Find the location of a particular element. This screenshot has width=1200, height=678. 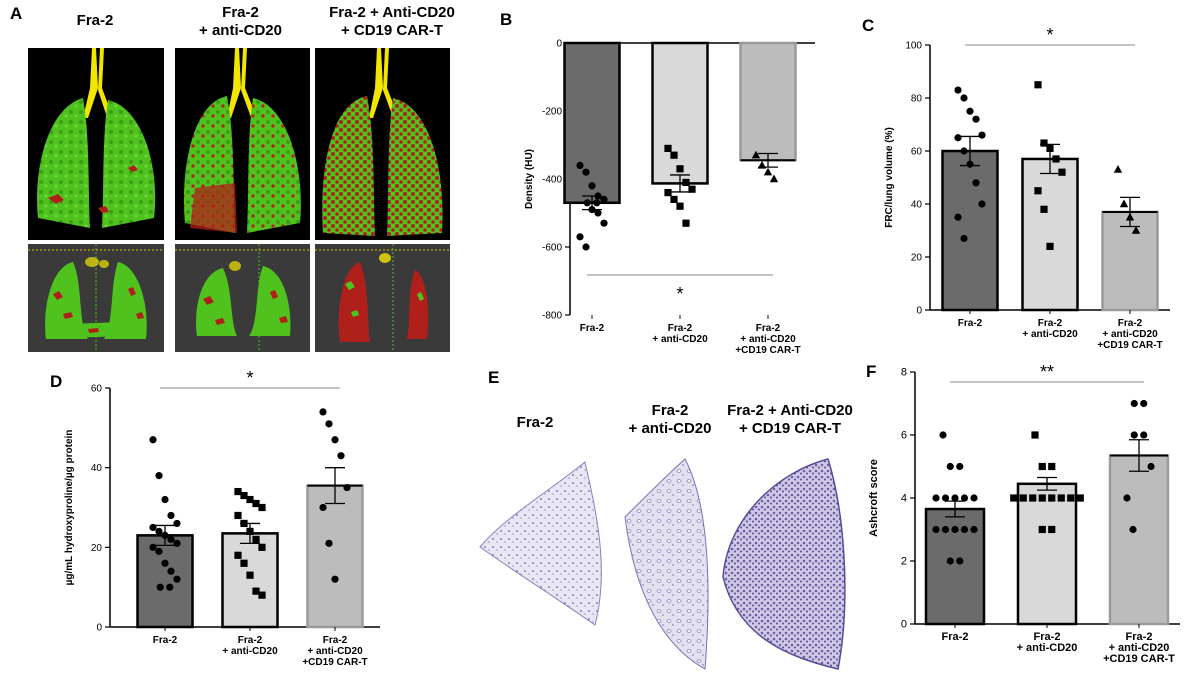

y-tick-label: -200 is located at coordinates (552, 112).